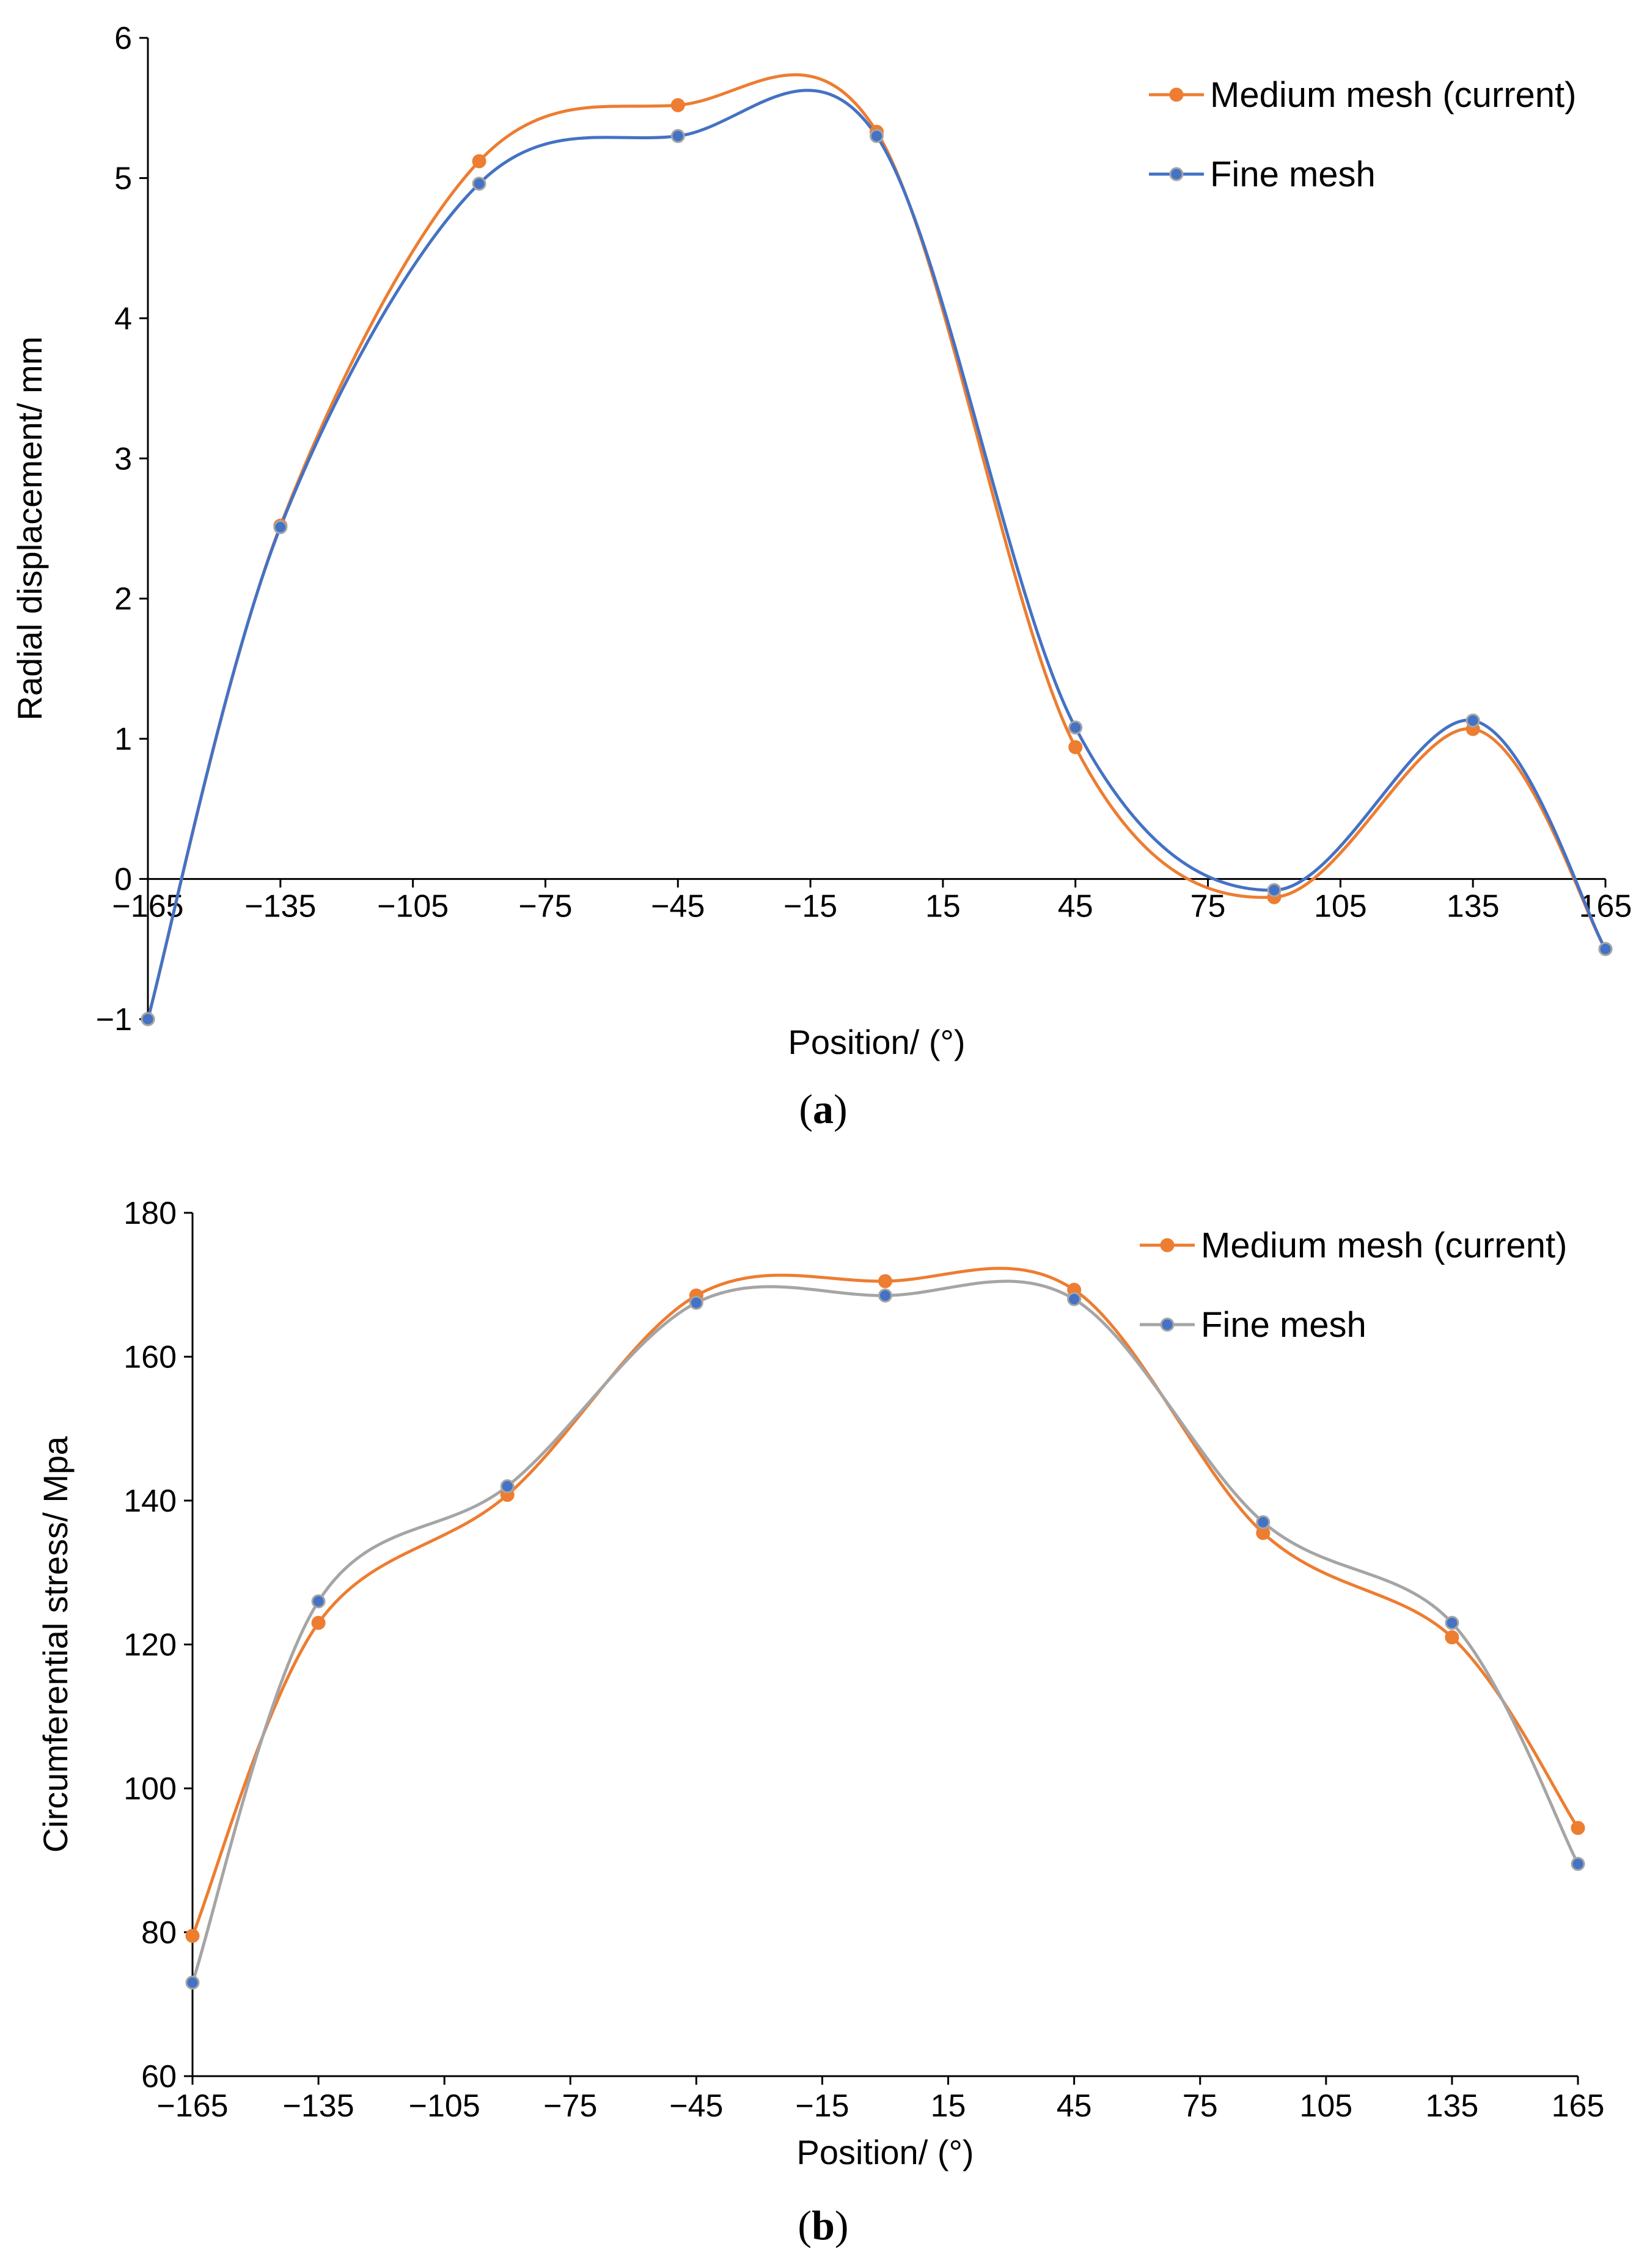 The width and height of the screenshot is (1647, 2268). I want to click on panel-b-y-tick-label: 120, so click(150, 1645).